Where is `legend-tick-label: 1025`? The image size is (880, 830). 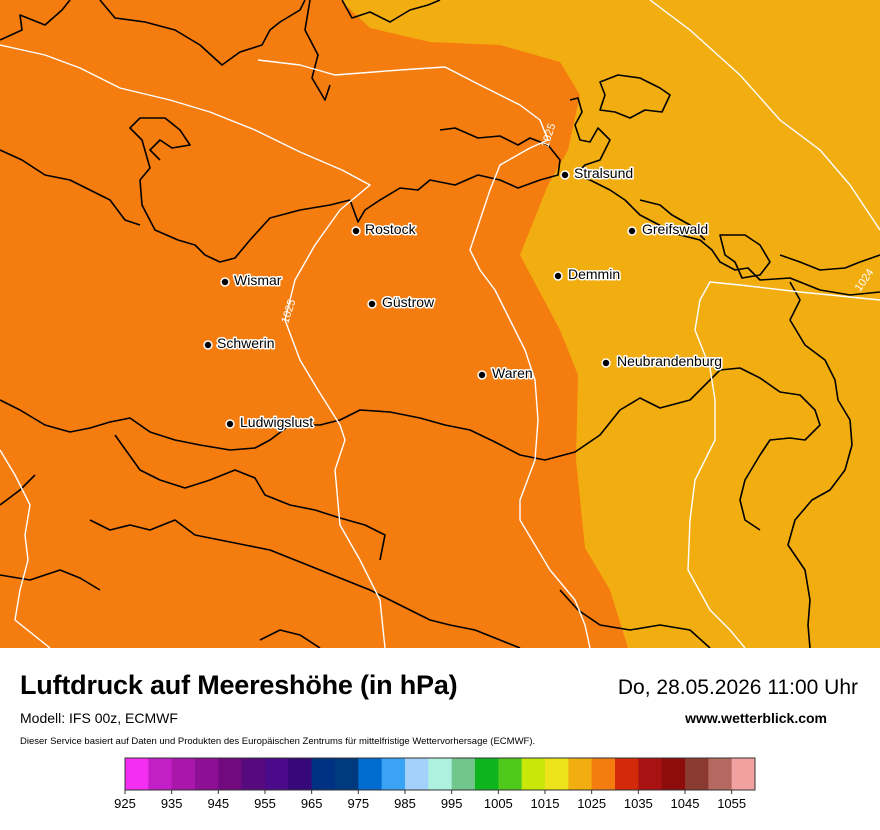
legend-tick-label: 1025 is located at coordinates (591, 803).